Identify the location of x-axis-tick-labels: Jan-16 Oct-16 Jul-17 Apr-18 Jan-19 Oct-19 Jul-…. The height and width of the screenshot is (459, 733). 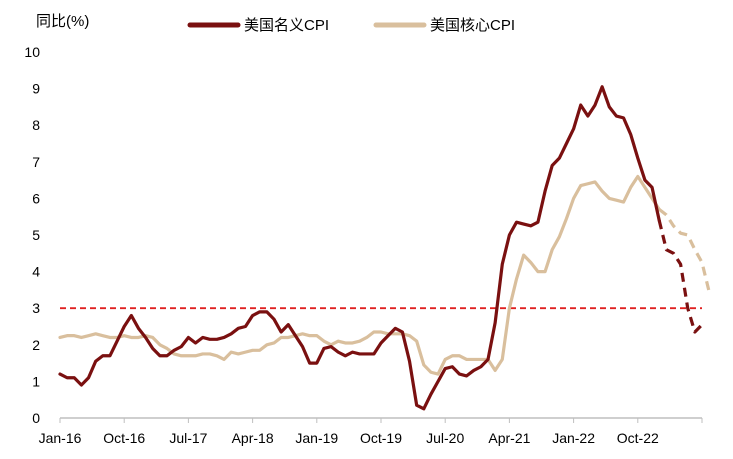
(349, 438).